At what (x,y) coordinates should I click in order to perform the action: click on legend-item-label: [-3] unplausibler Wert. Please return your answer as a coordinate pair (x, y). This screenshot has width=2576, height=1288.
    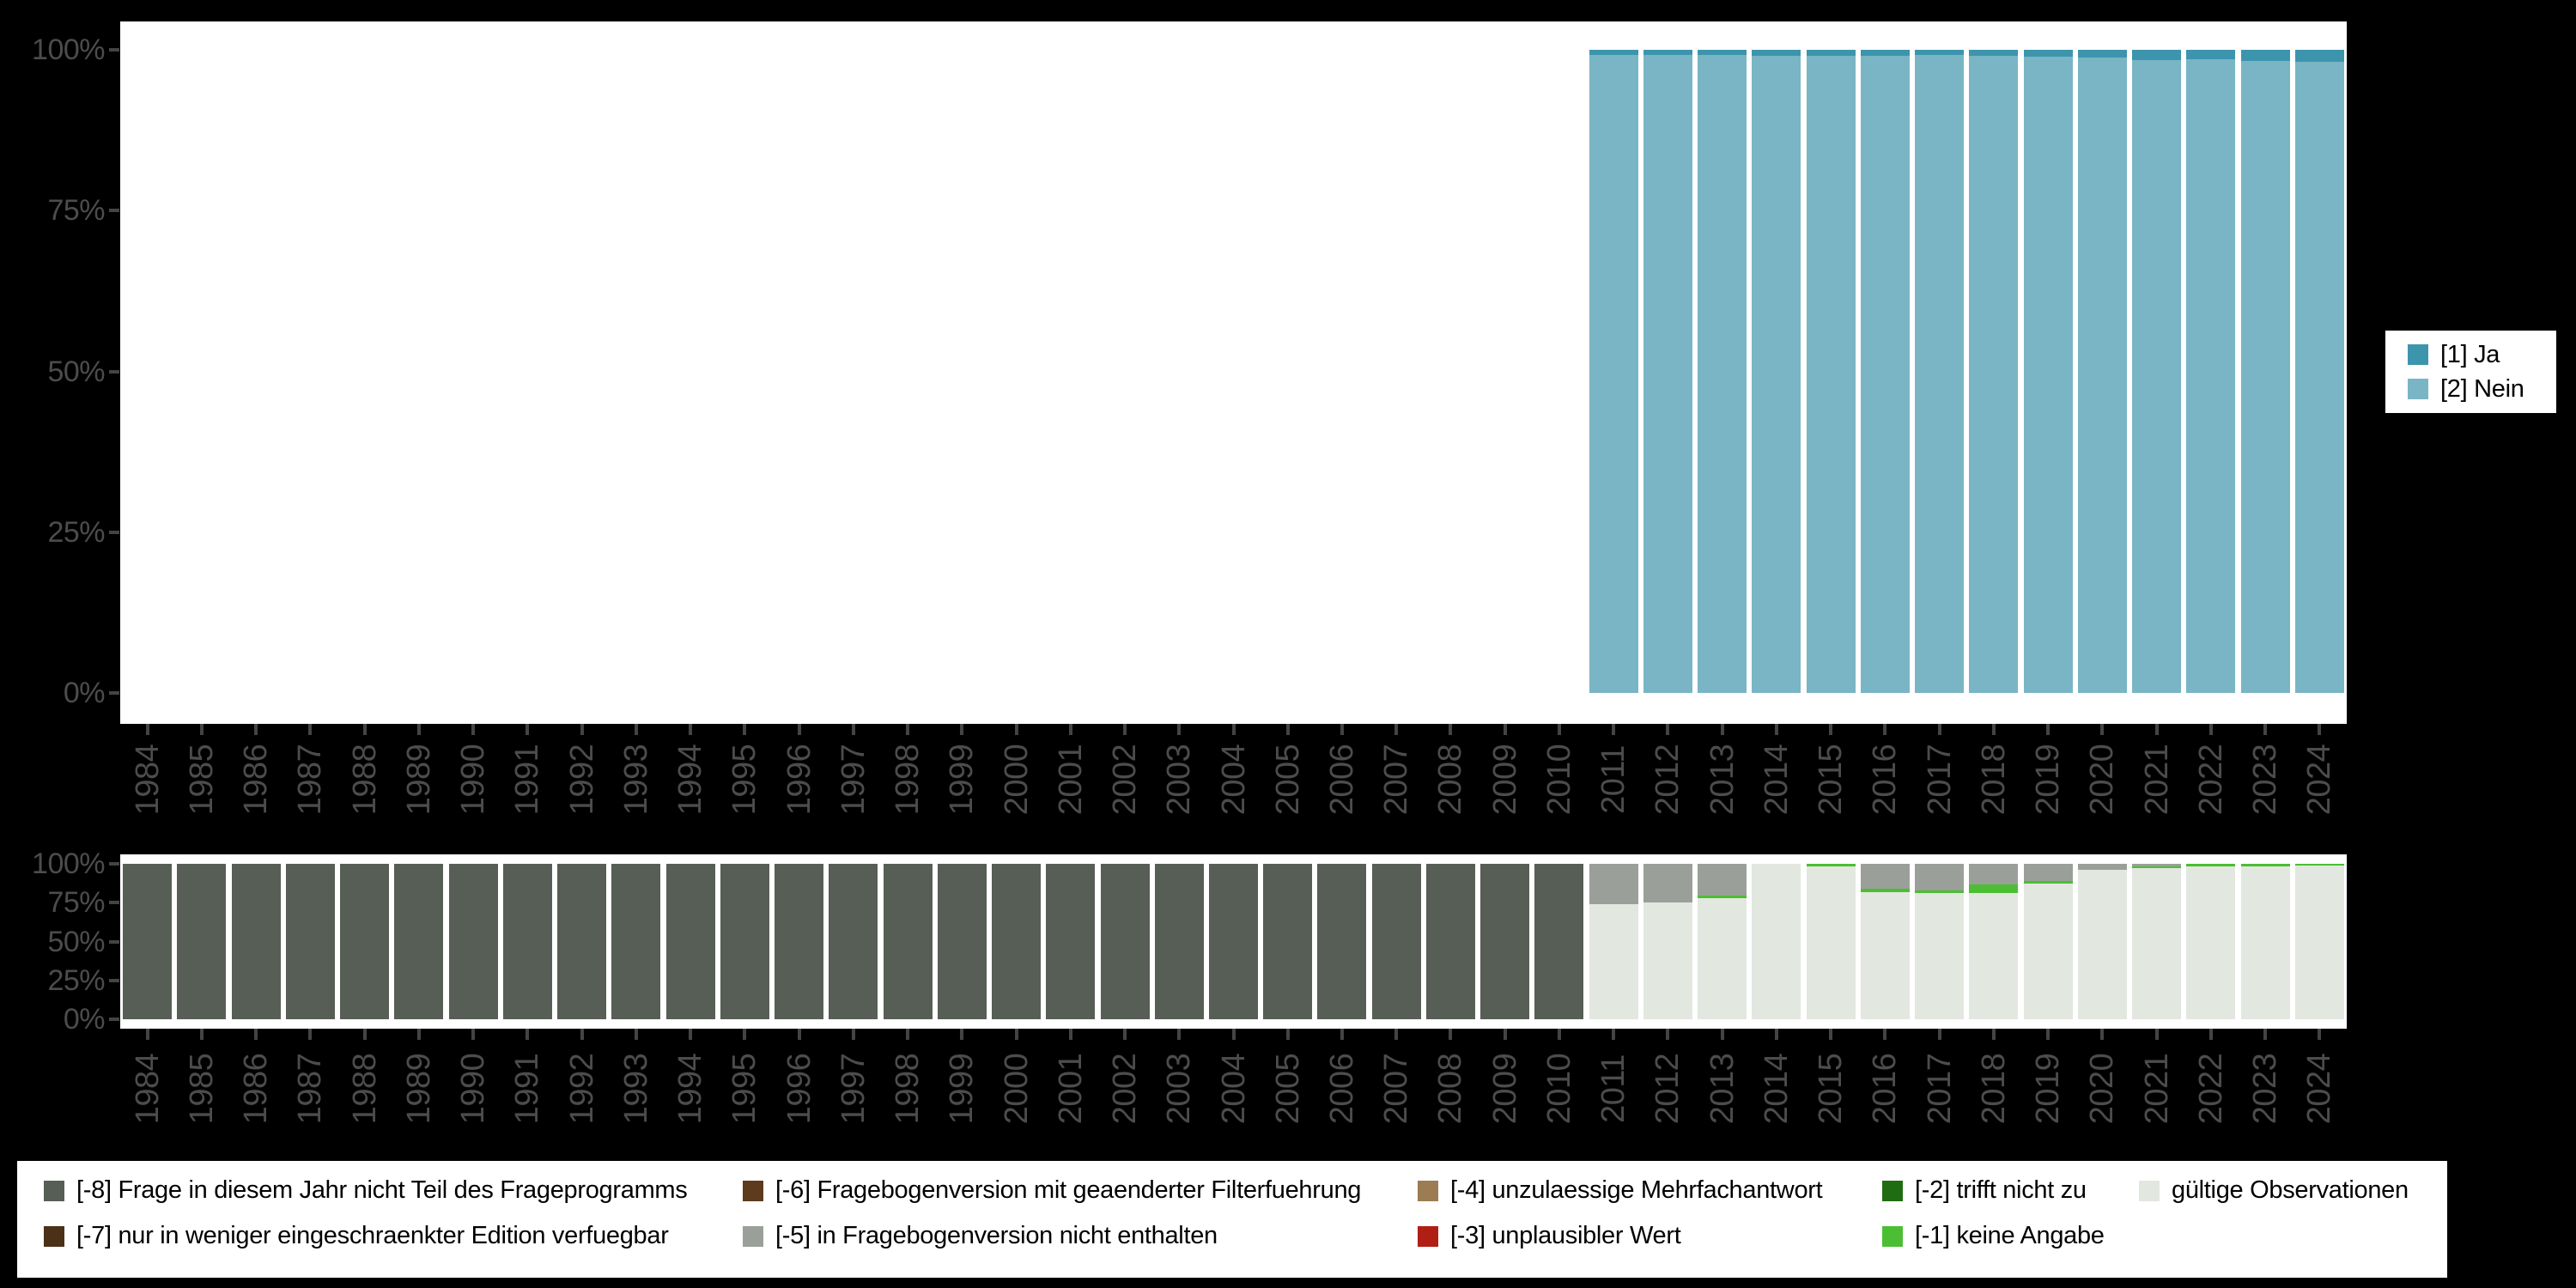
    Looking at the image, I should click on (1565, 1235).